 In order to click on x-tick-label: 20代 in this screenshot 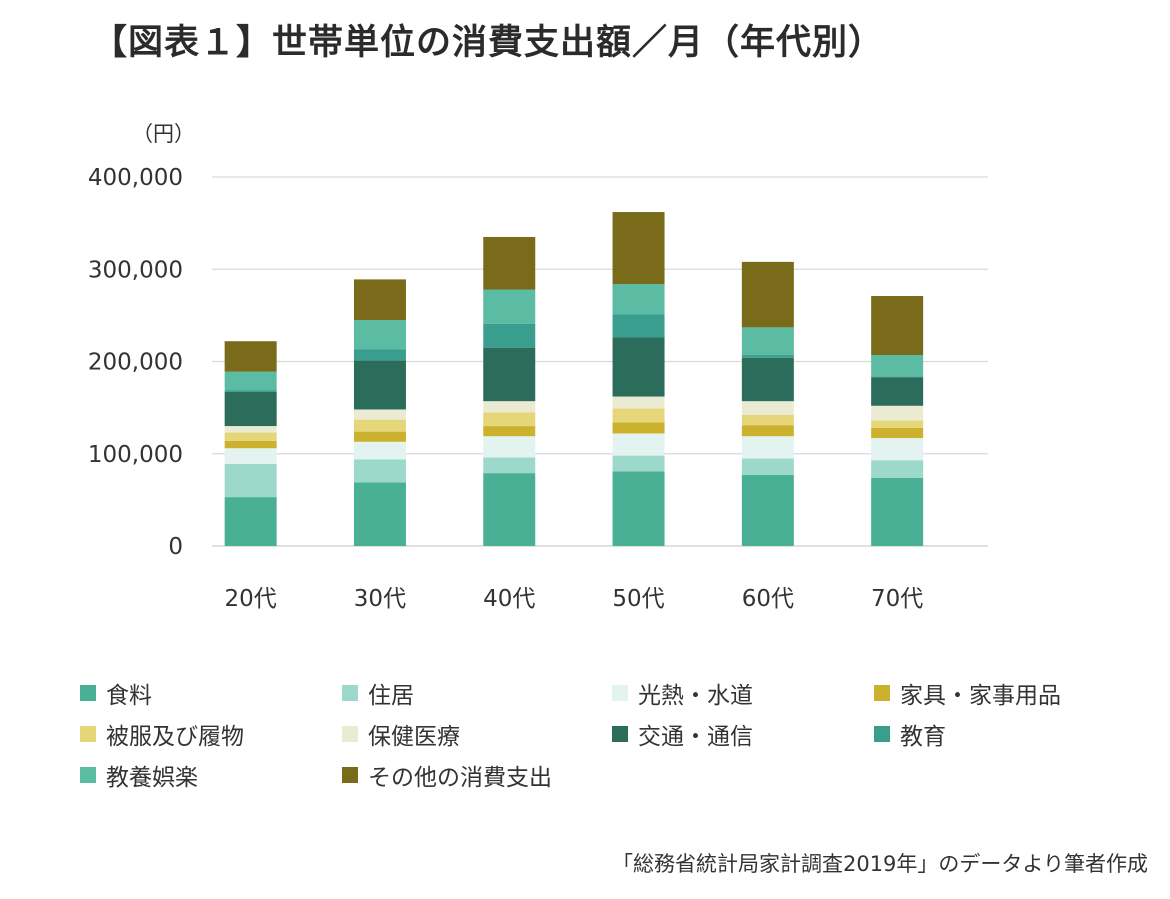, I will do `click(251, 599)`.